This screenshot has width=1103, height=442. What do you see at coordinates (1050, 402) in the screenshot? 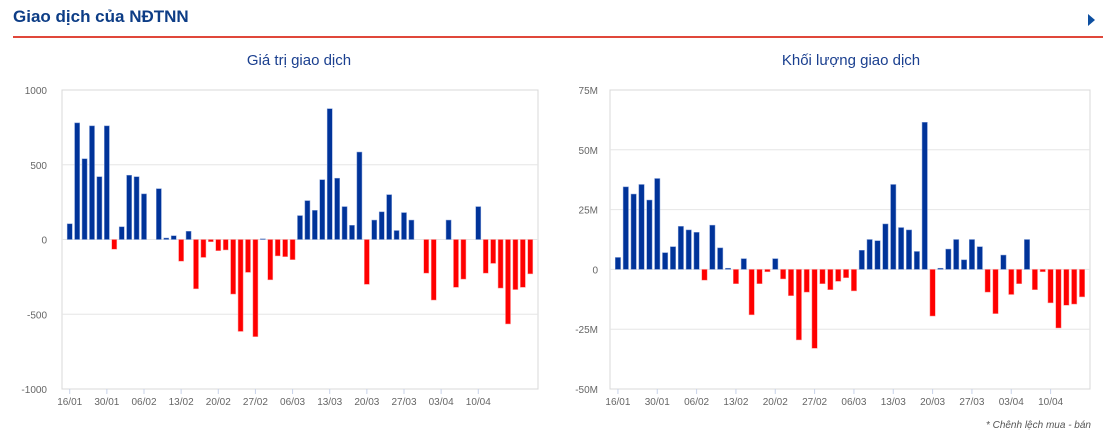
I see `x-tick-label: 10/04` at bounding box center [1050, 402].